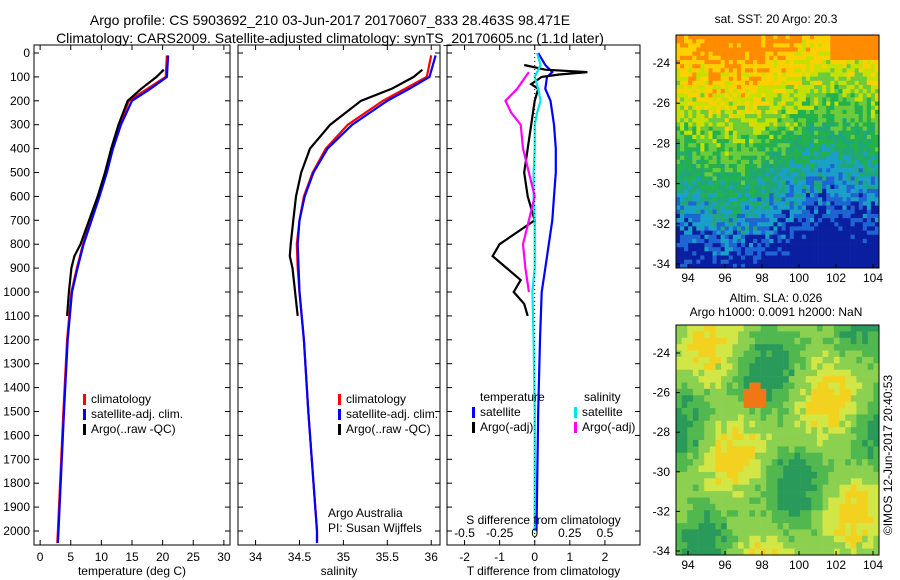  I want to click on legend-swatch, so click(84, 414).